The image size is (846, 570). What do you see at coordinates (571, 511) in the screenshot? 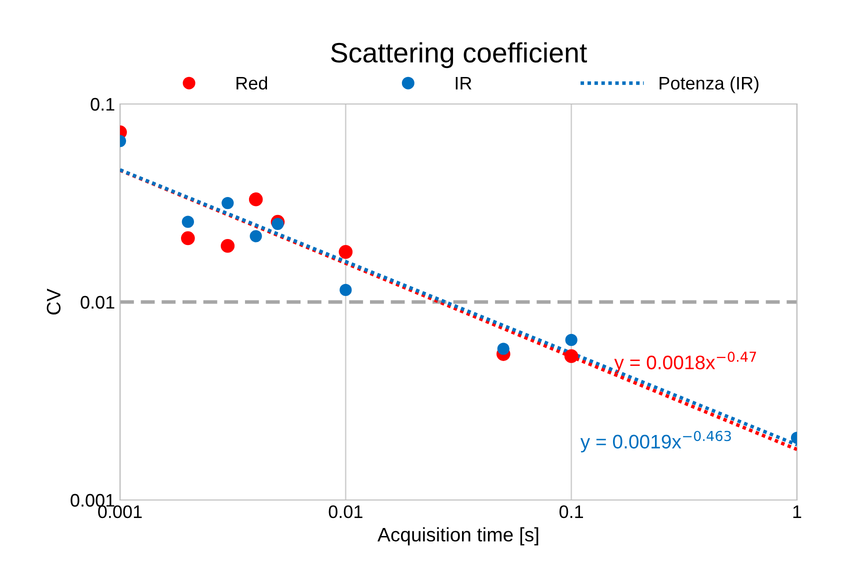
I see `x-tick-label: 0.1` at bounding box center [571, 511].